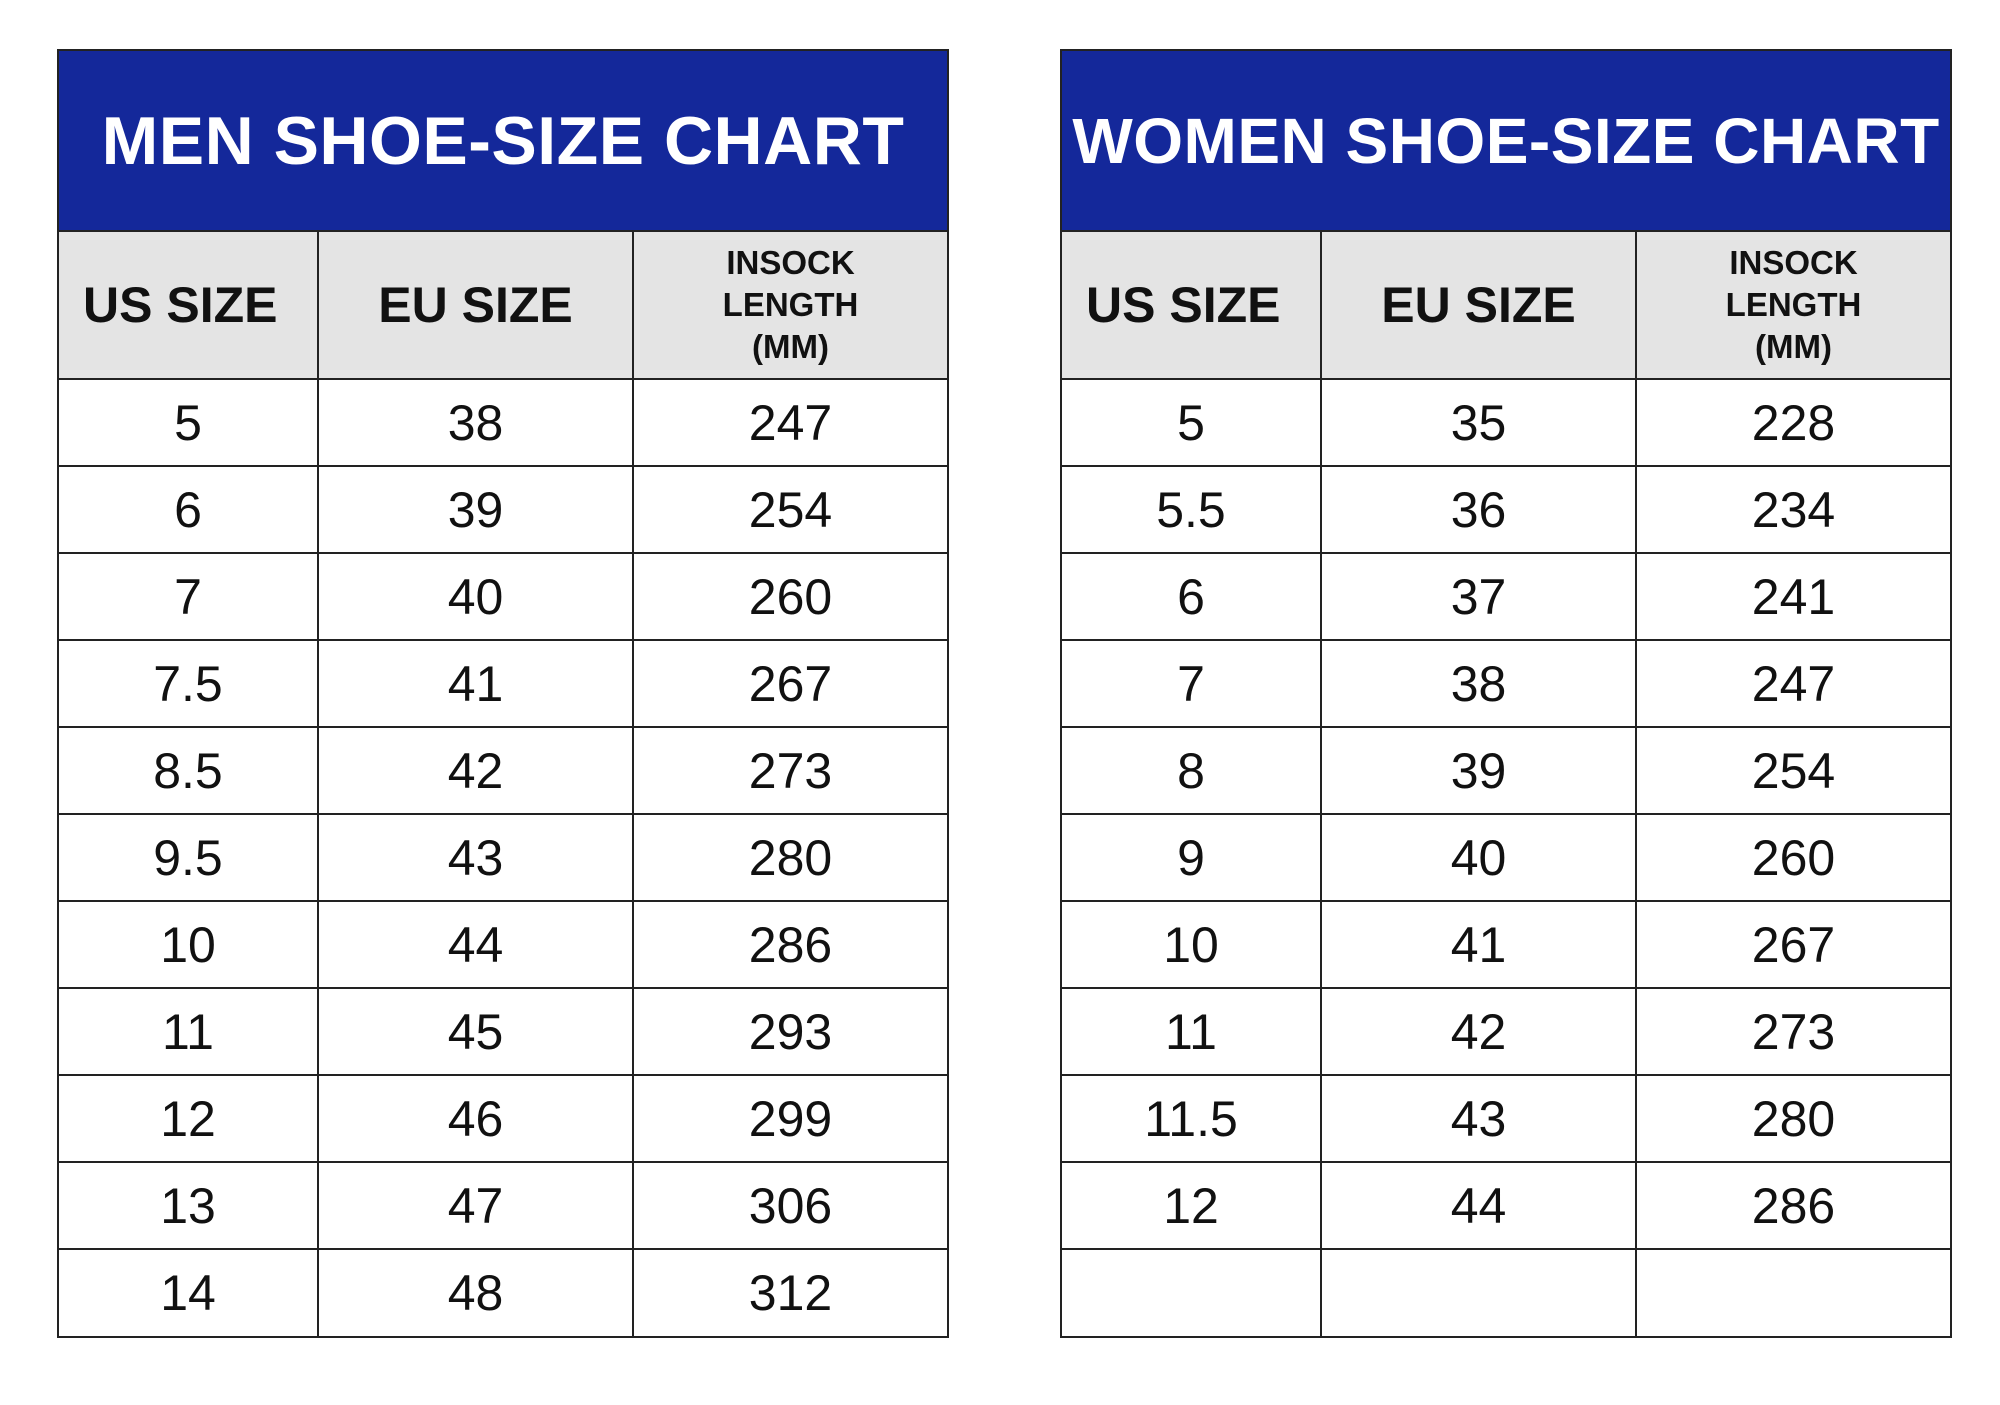 This screenshot has height=1405, width=2000. Describe the element at coordinates (476, 1119) in the screenshot. I see `men-eu-size-cell: 46` at that location.